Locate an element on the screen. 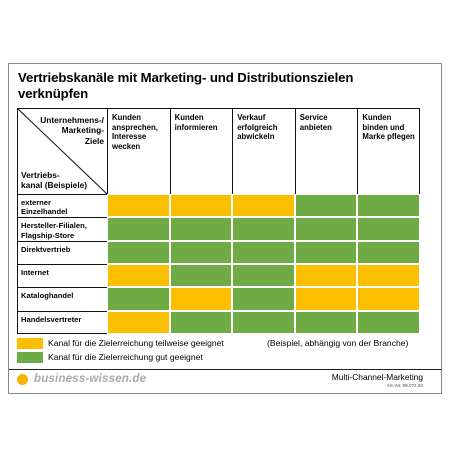 Image resolution: width=450 pixels, height=450 pixels. corner-header-channels: Vertriebs- kanal (Beispiele) is located at coordinates (54, 180).